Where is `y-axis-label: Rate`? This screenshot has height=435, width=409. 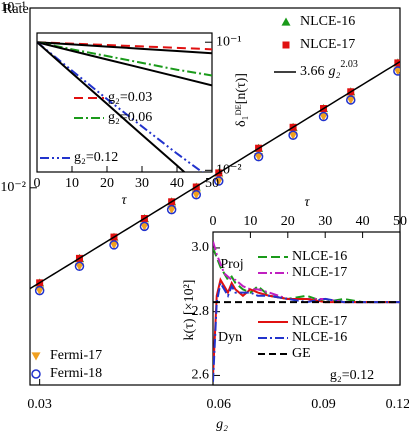 y-axis-label: Rate is located at coordinates (16, 9).